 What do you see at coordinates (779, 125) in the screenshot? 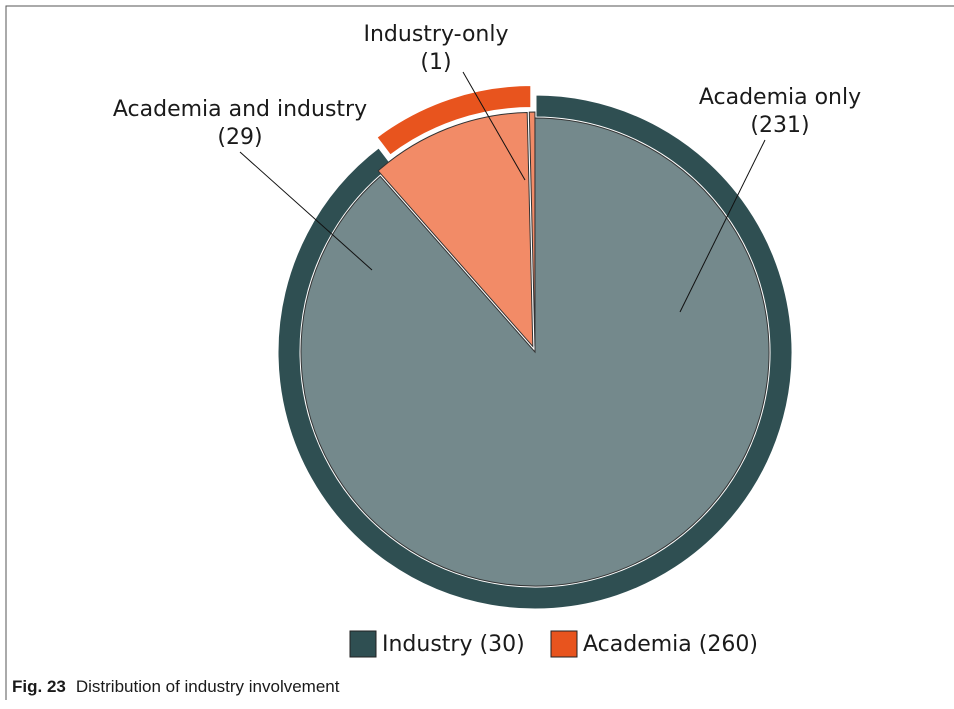
I see `slice-value-label: (231)` at bounding box center [779, 125].